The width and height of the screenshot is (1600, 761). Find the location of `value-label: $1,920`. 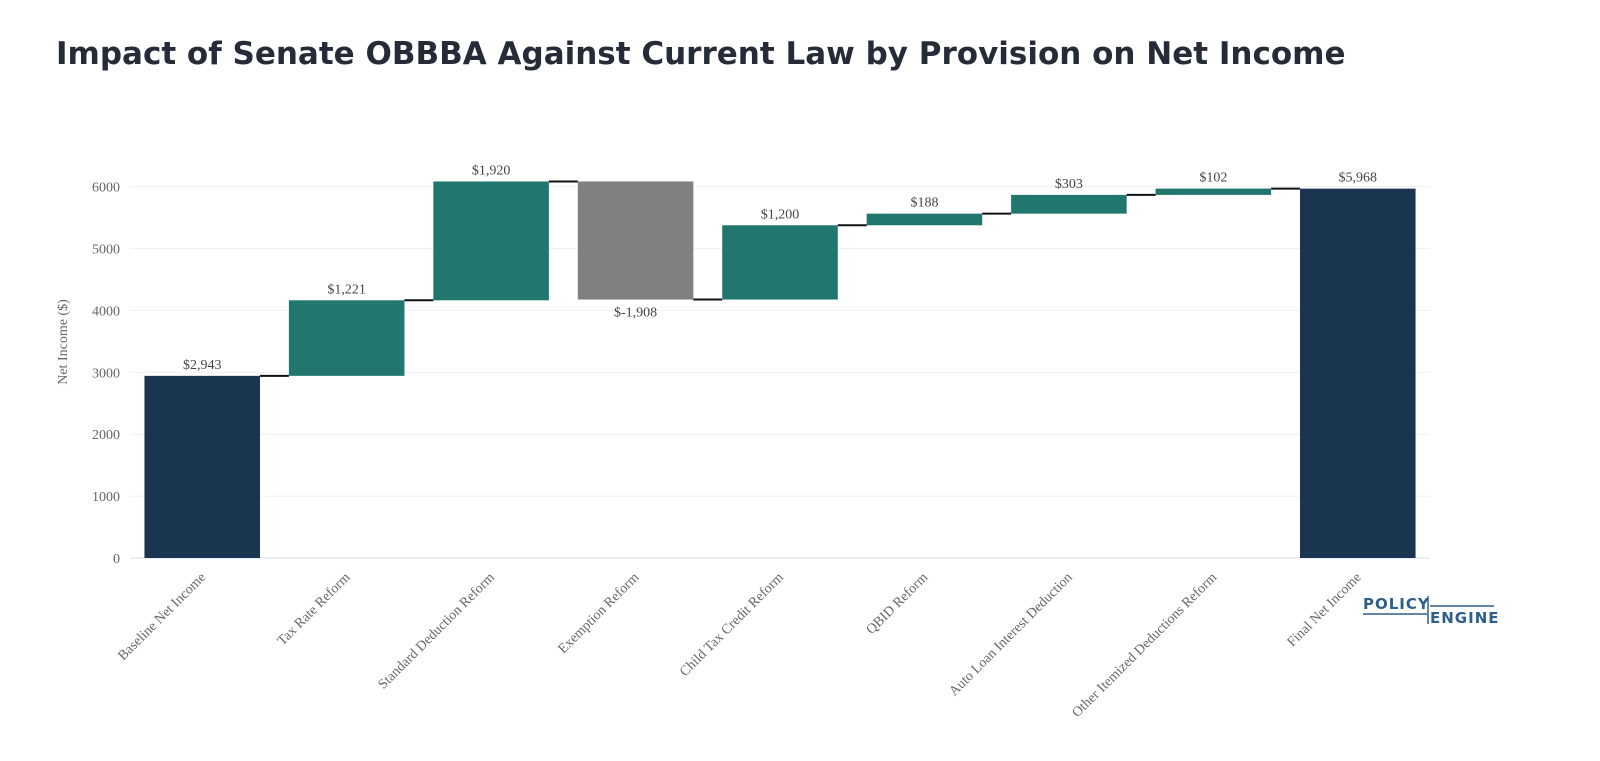

value-label: $1,920 is located at coordinates (491, 170).